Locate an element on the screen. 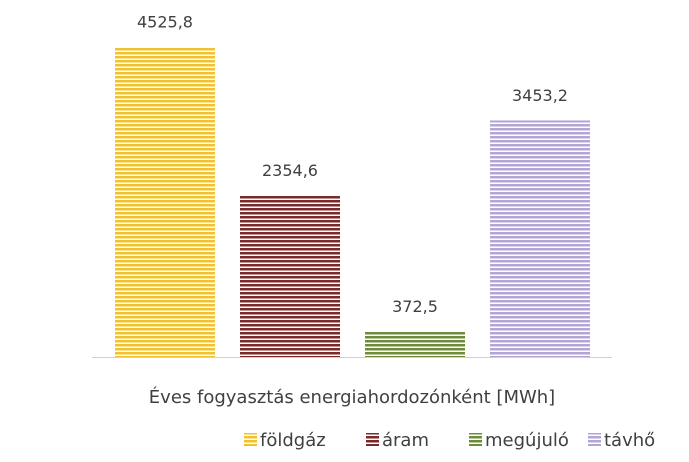  legend-label: áram is located at coordinates (405, 440).